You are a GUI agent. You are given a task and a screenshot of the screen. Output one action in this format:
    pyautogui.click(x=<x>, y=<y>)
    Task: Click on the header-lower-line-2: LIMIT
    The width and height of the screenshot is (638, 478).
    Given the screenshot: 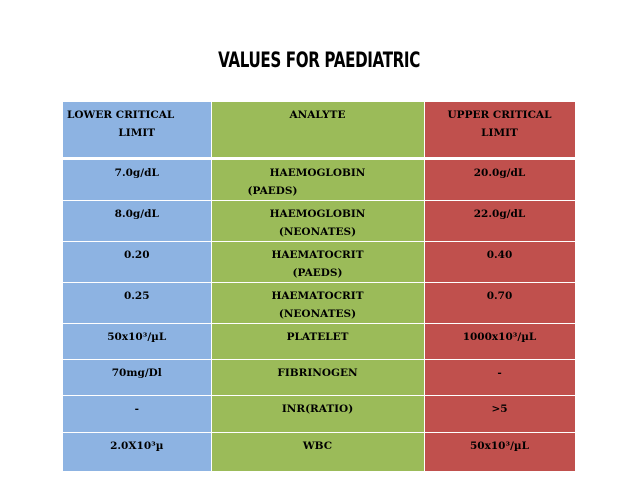 What is the action you would take?
    pyautogui.click(x=137, y=133)
    